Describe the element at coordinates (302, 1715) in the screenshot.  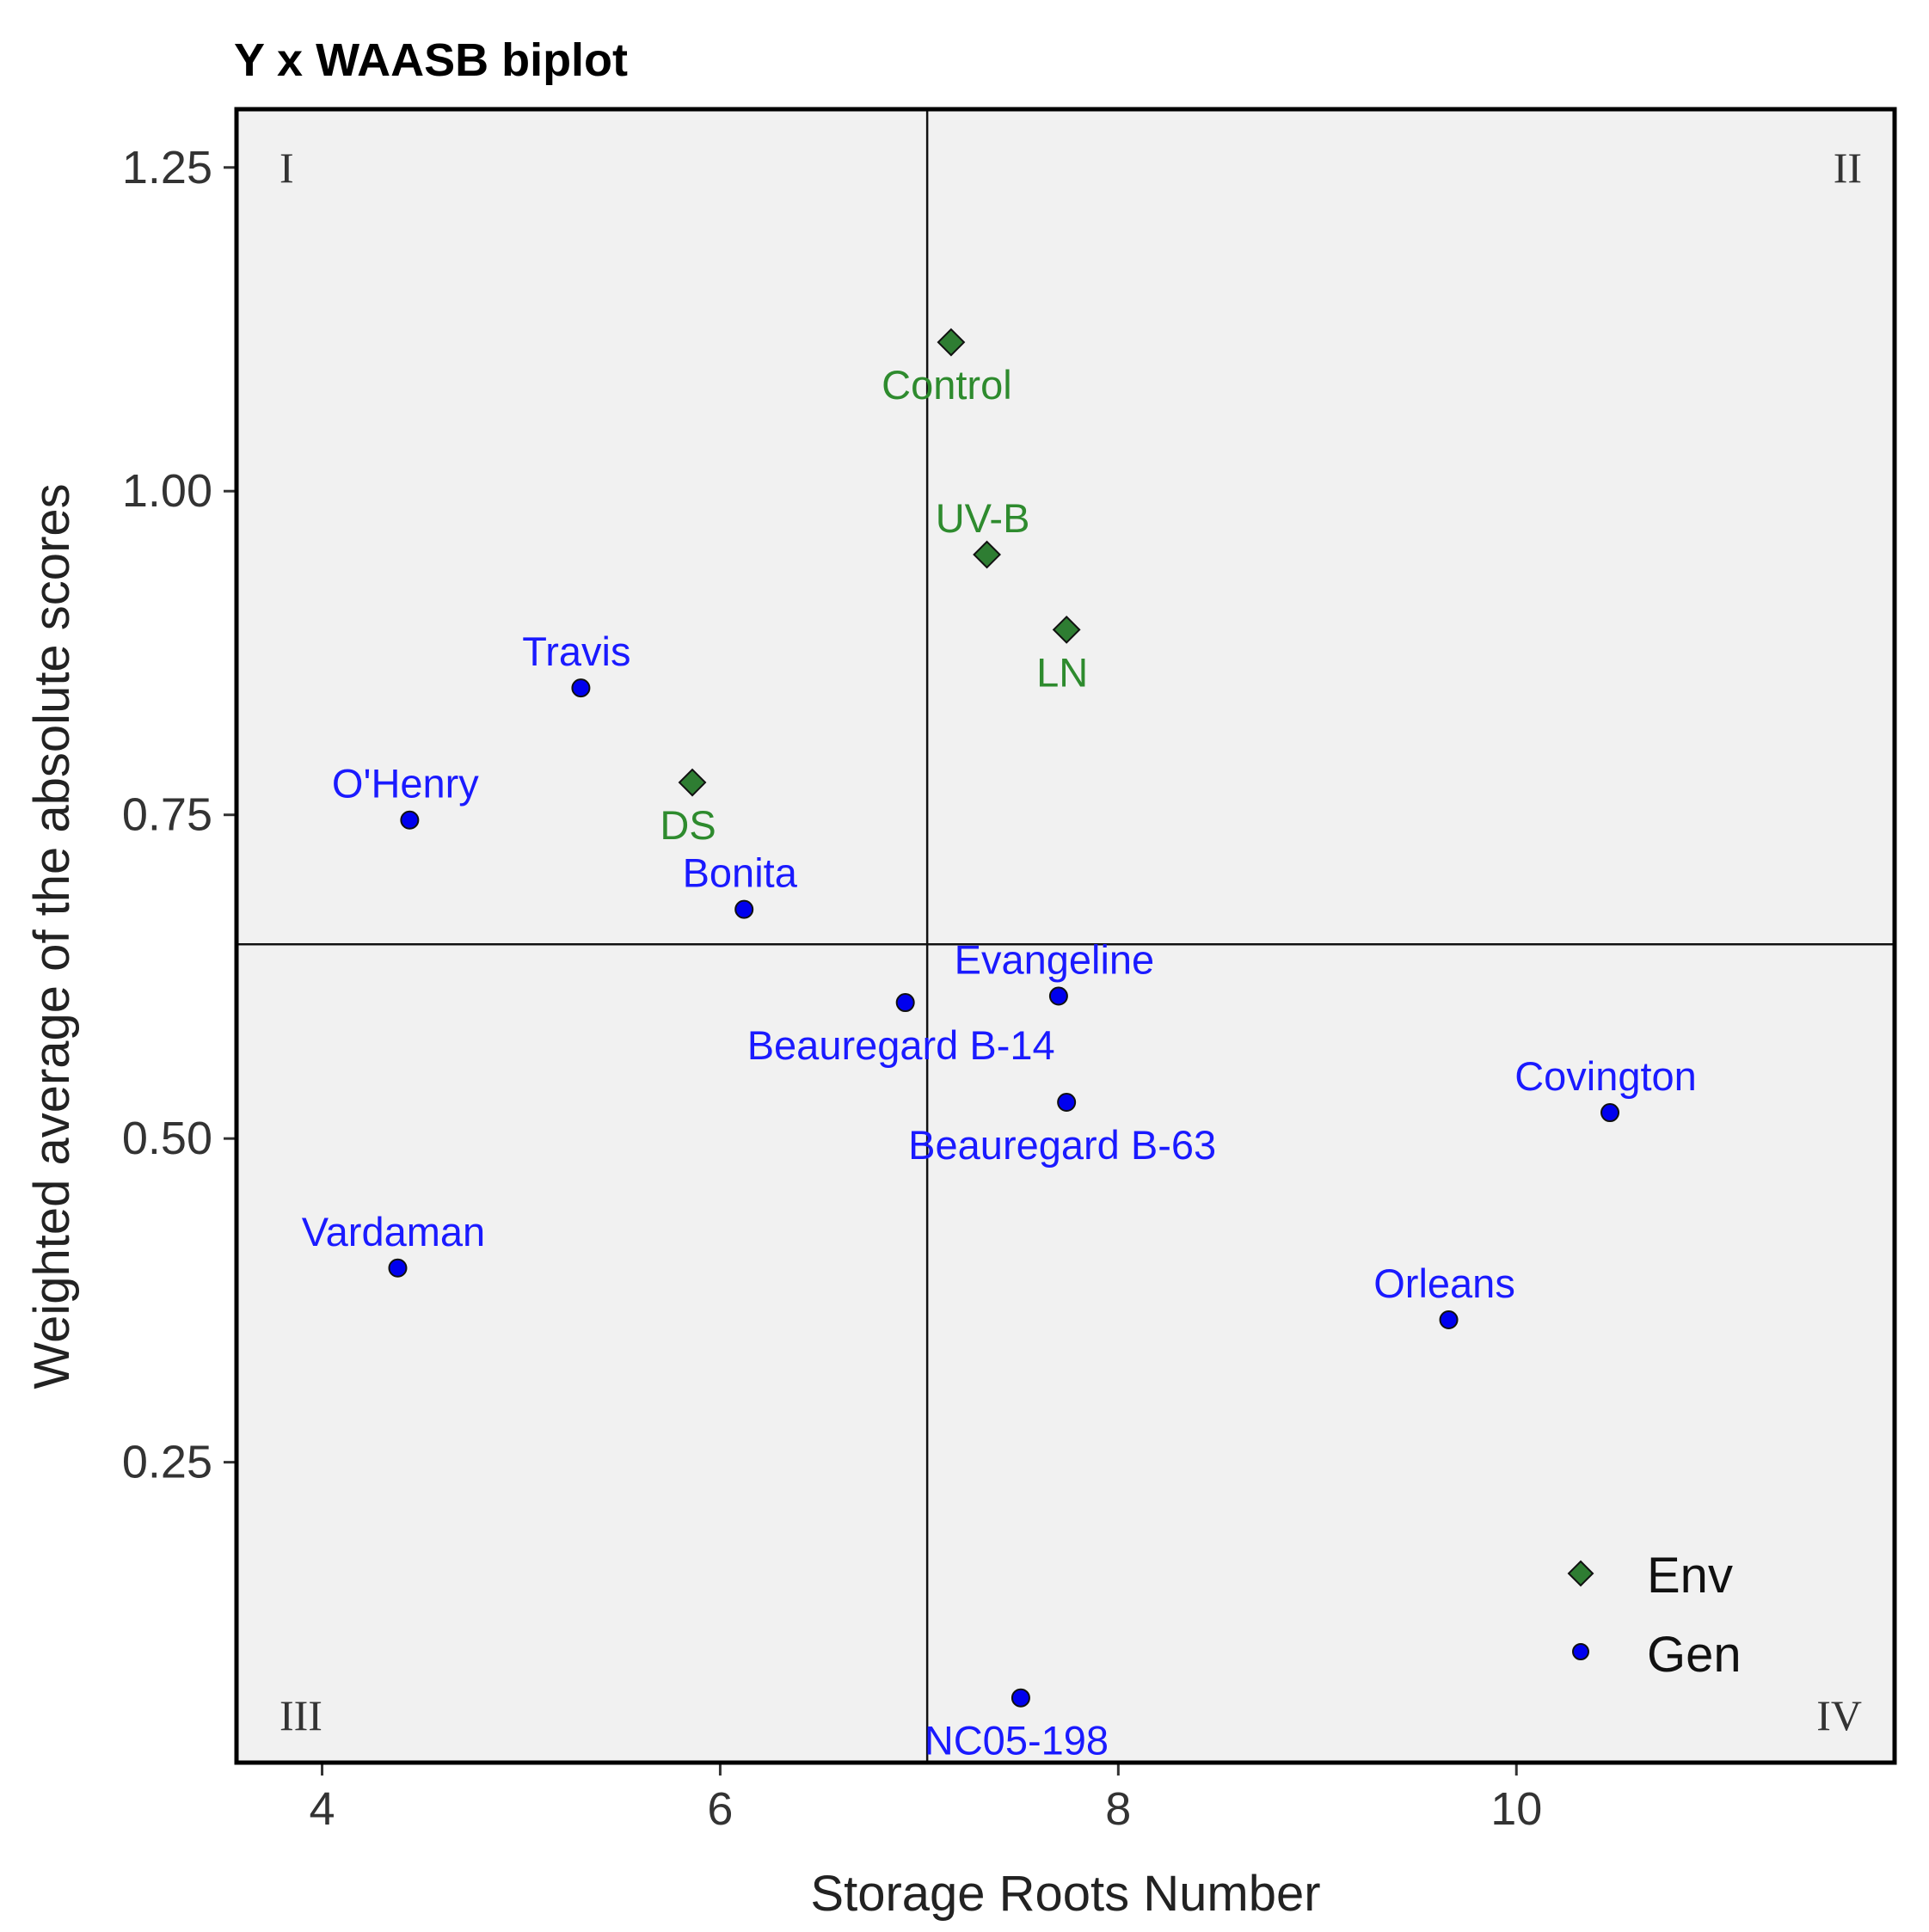
I see `quadrant-label-III: III` at that location.